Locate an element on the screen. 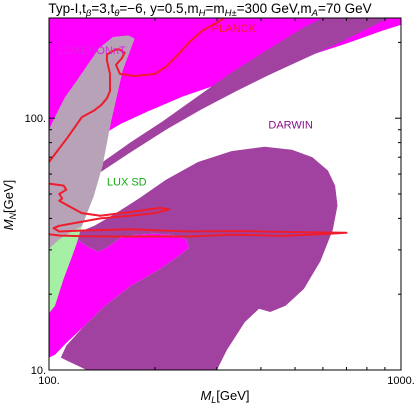 This screenshot has height=409, width=415. x-tick-label: 100. is located at coordinates (48, 381).